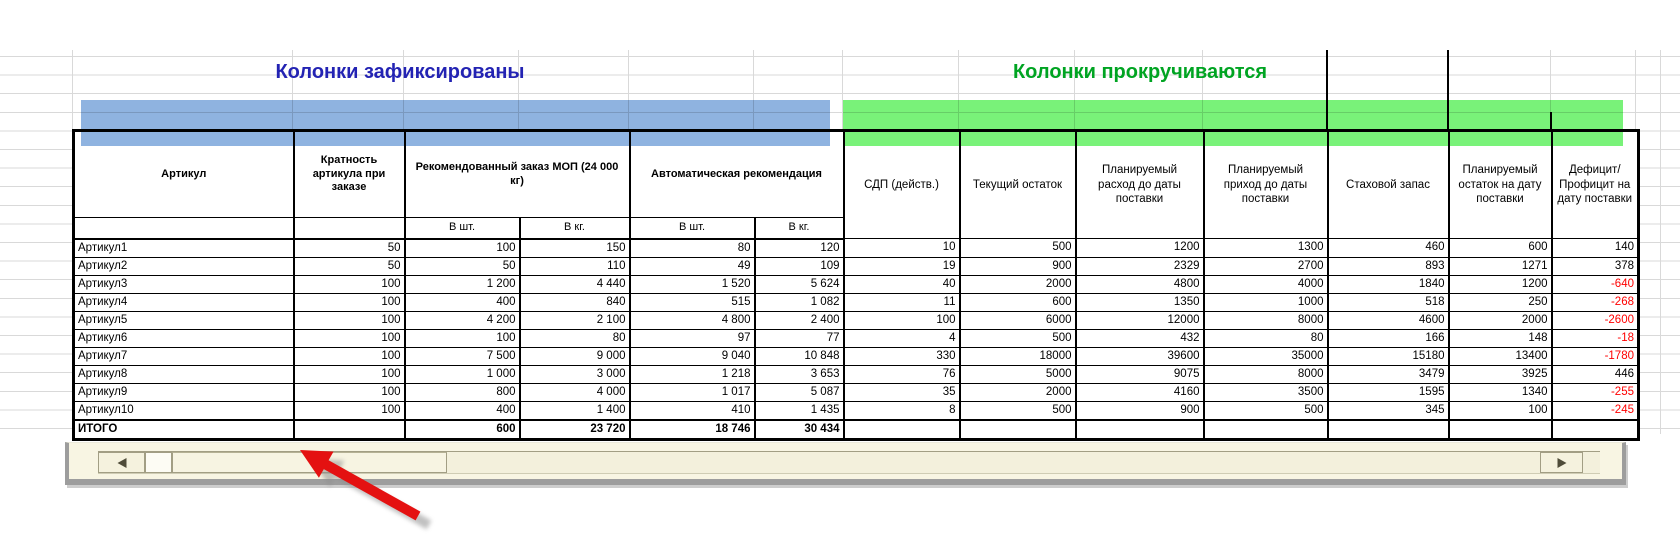  What do you see at coordinates (901, 248) in the screenshot?
I see `value-cell: 10` at bounding box center [901, 248].